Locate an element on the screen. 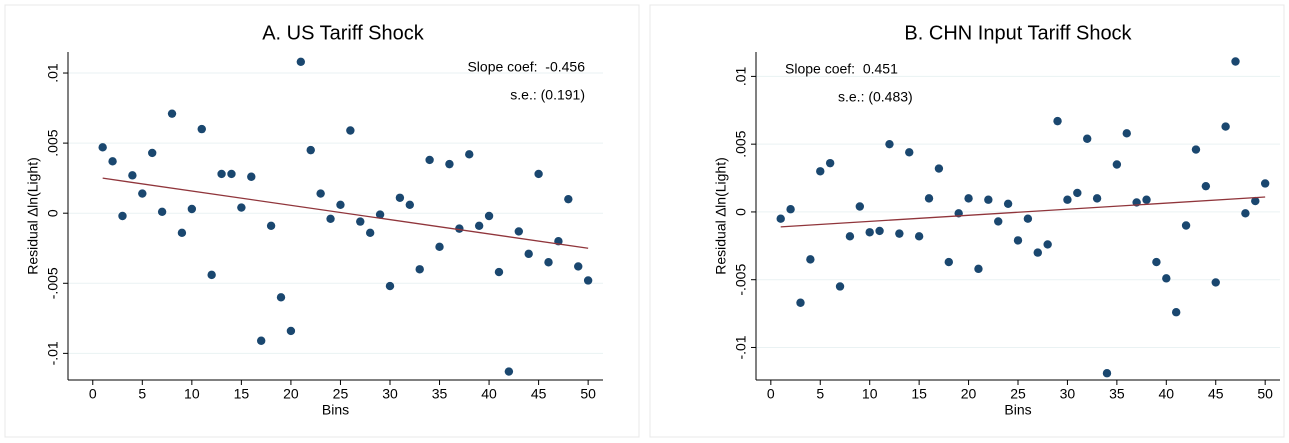  annotation: s.e.: (0.483) is located at coordinates (875, 97).